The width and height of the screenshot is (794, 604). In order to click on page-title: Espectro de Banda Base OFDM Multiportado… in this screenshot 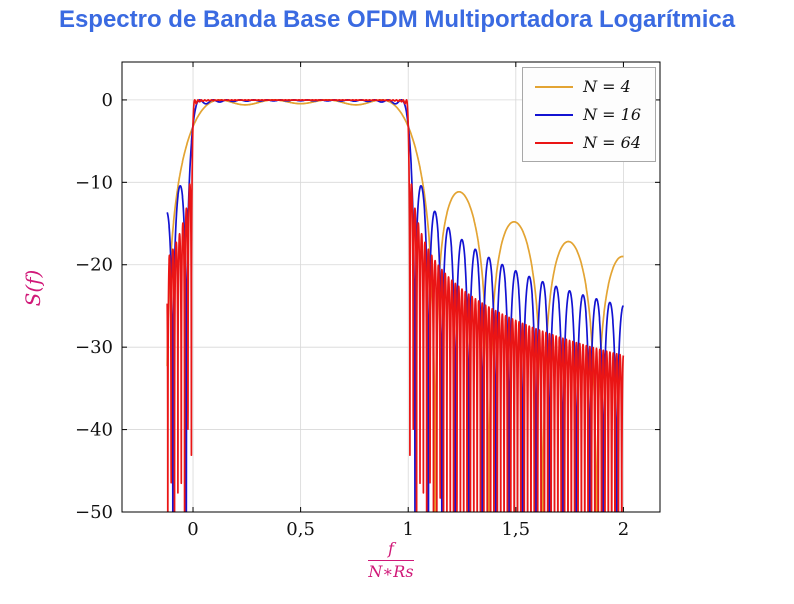, I will do `click(397, 19)`.